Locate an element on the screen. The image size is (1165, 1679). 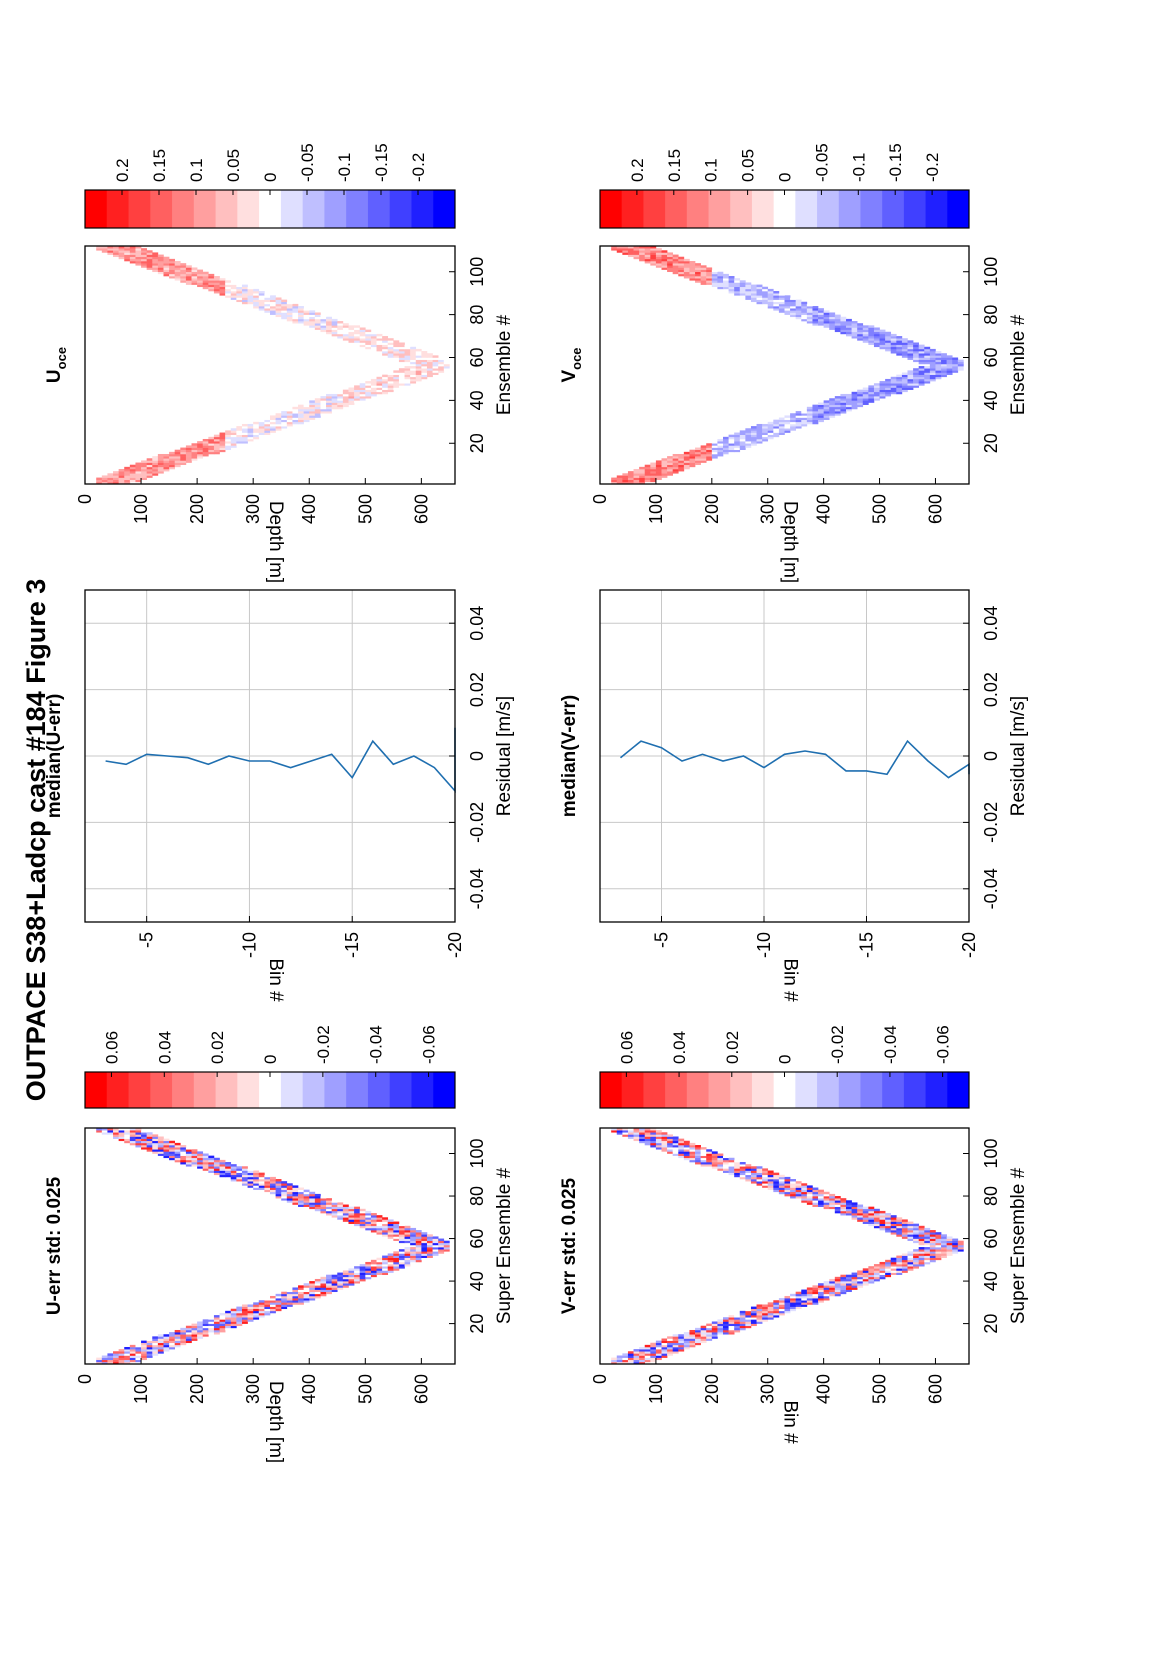
depth-tick-label: 100 is located at coordinates (656, 509).